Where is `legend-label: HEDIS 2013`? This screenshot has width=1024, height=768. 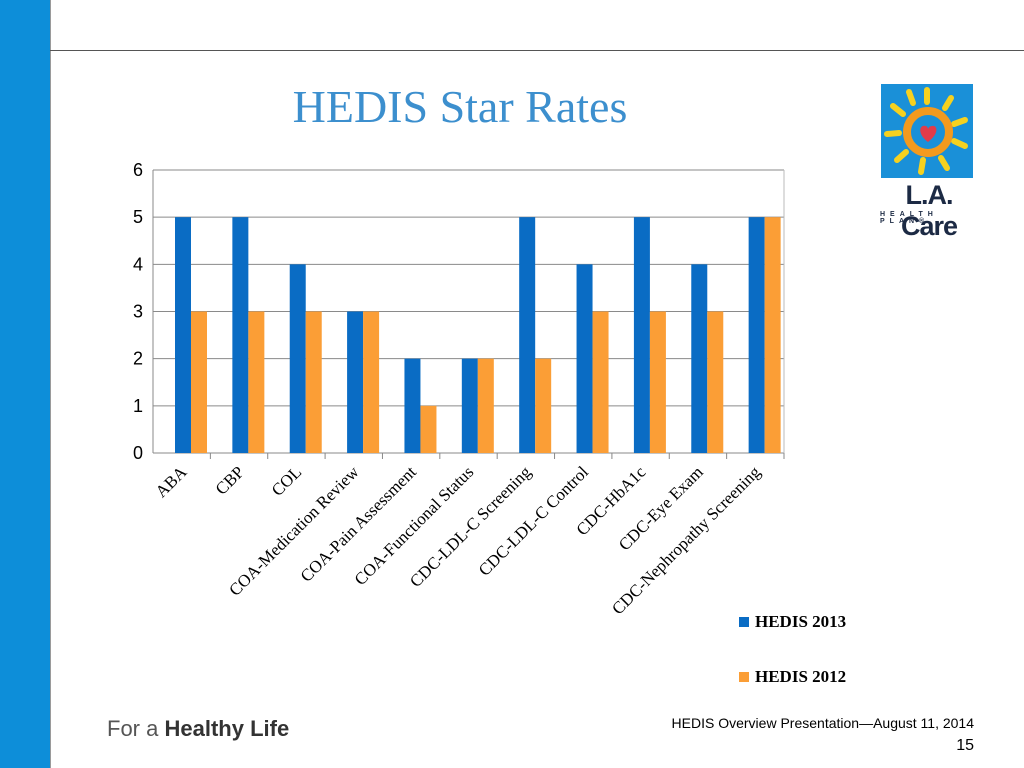
legend-label: HEDIS 2013 is located at coordinates (800, 621).